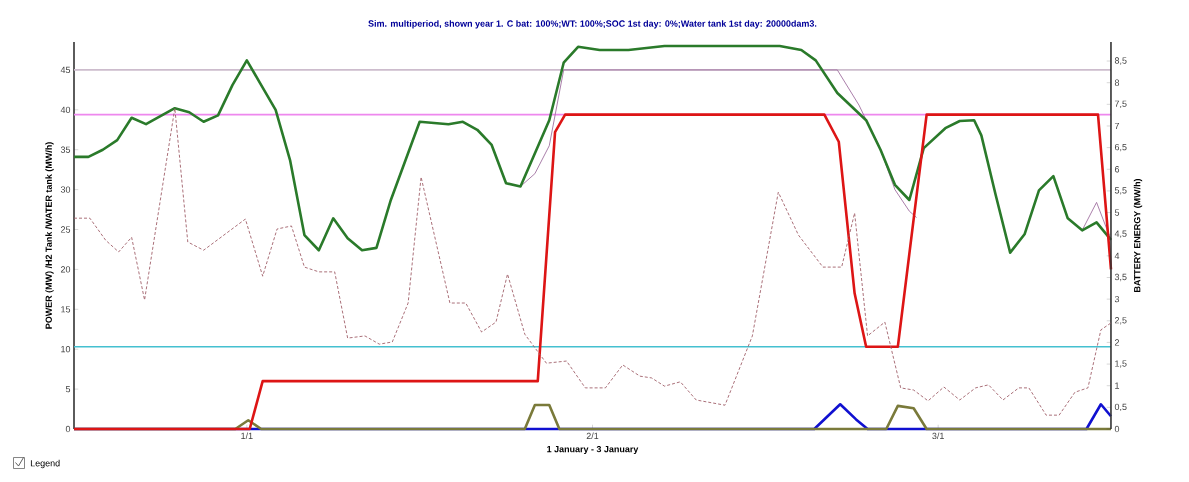  I want to click on y2-tick-label: 0,5, so click(1120, 407).